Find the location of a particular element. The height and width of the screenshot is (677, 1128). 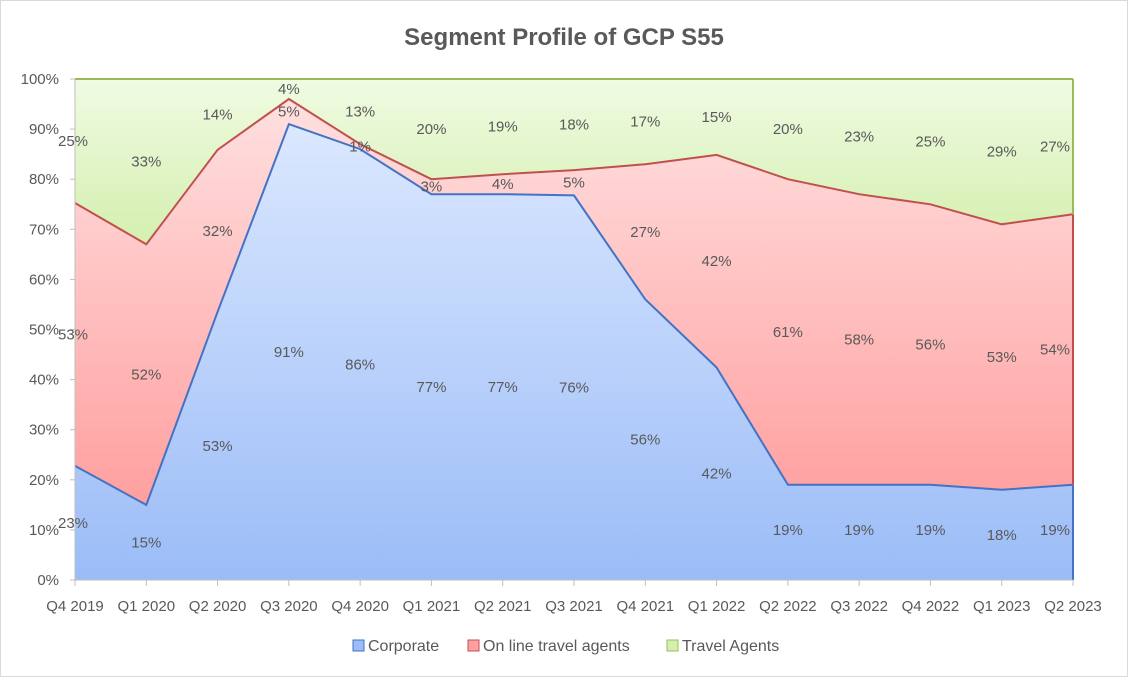

x-tick-label: Q1 2021 is located at coordinates (432, 606).